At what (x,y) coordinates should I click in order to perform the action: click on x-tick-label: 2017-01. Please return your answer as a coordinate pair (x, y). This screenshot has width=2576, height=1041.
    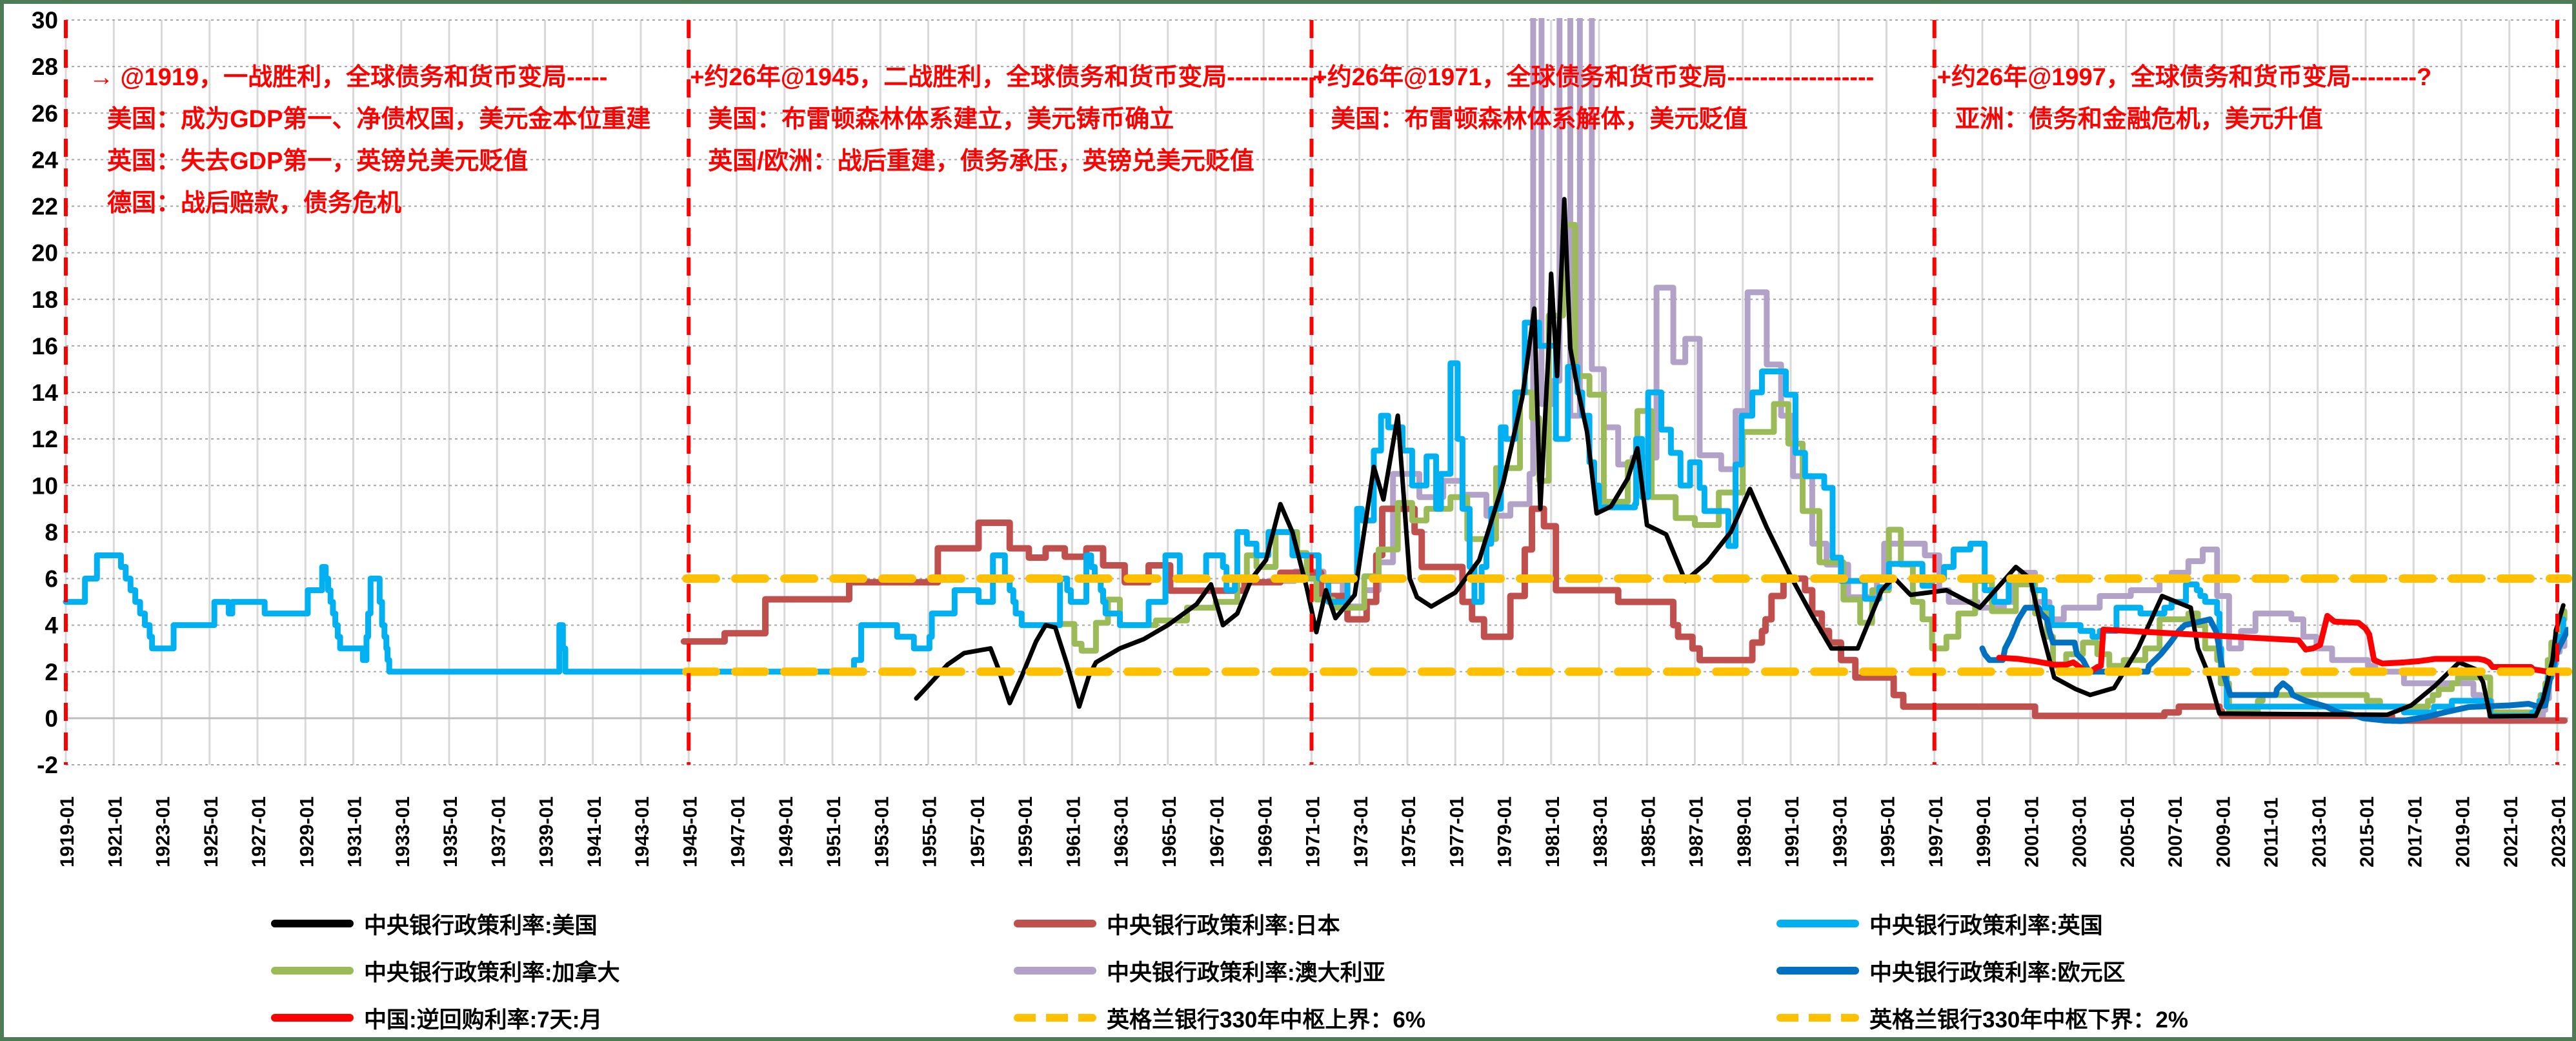
    Looking at the image, I should click on (2415, 831).